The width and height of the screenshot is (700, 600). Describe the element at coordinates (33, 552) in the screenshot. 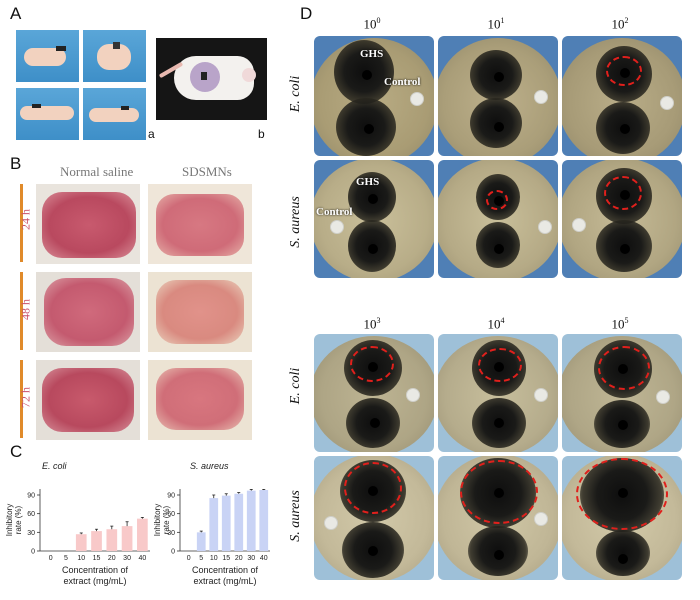

I see `y-tick-label-ecoli-0: 0` at that location.